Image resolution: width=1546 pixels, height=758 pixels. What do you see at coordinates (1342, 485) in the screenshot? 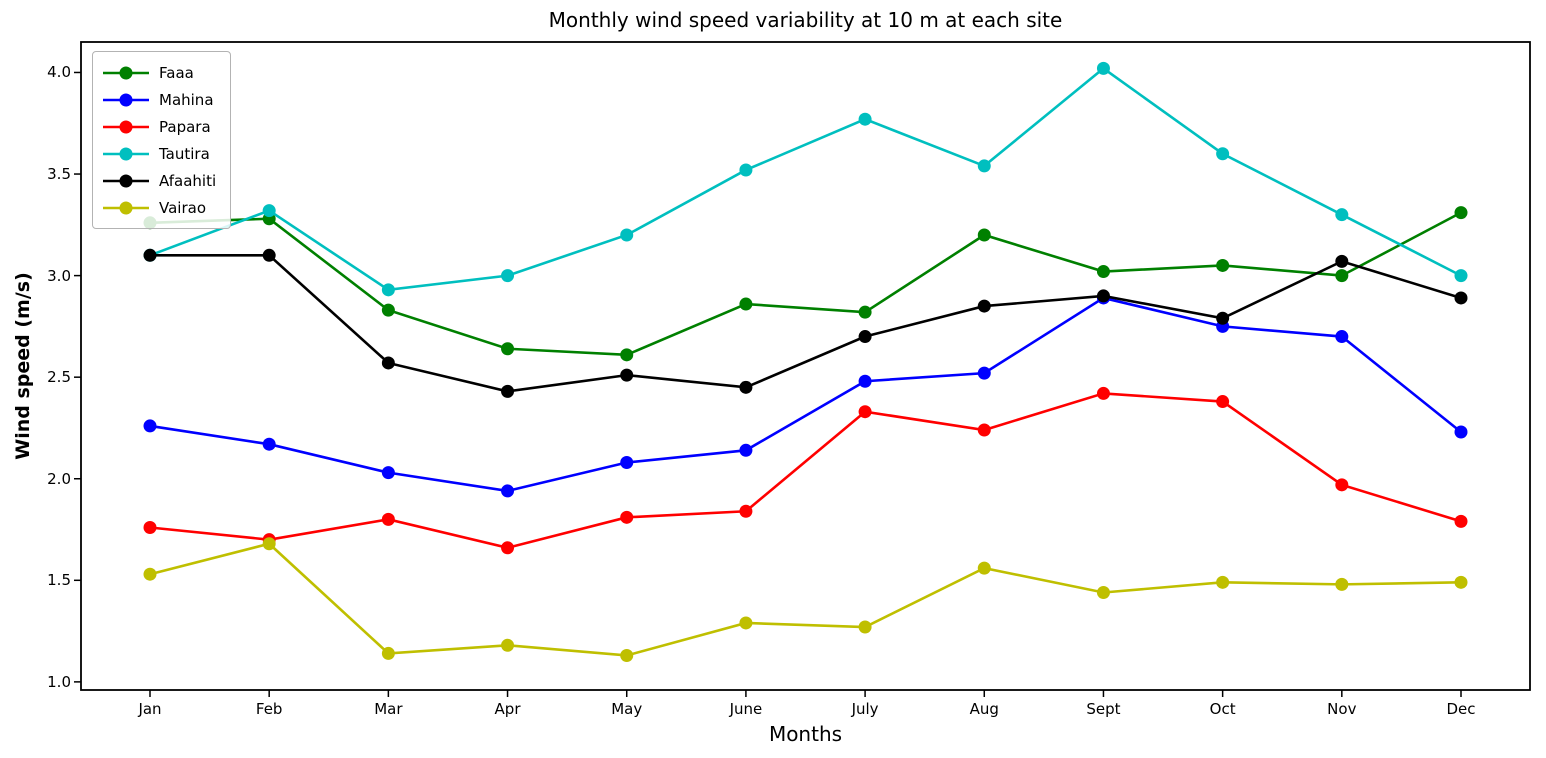
I see `data-point-papara-nov` at bounding box center [1342, 485].